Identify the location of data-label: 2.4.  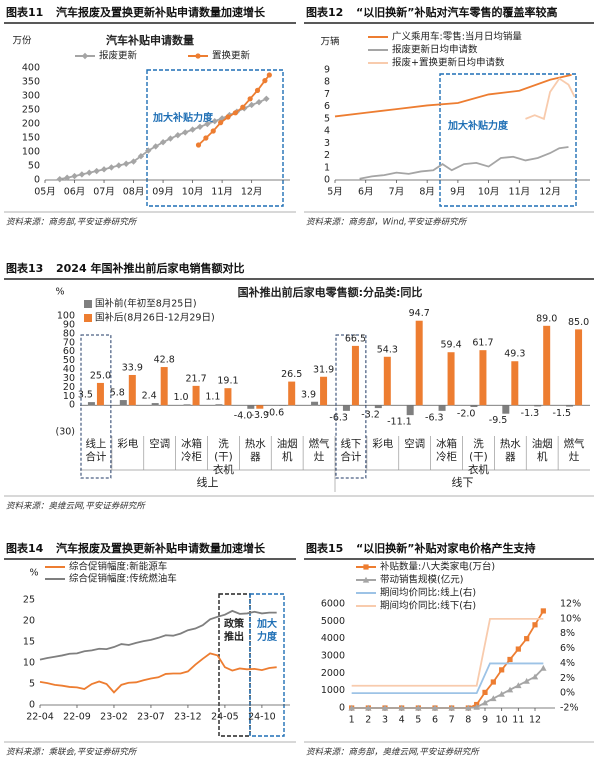
(149, 396).